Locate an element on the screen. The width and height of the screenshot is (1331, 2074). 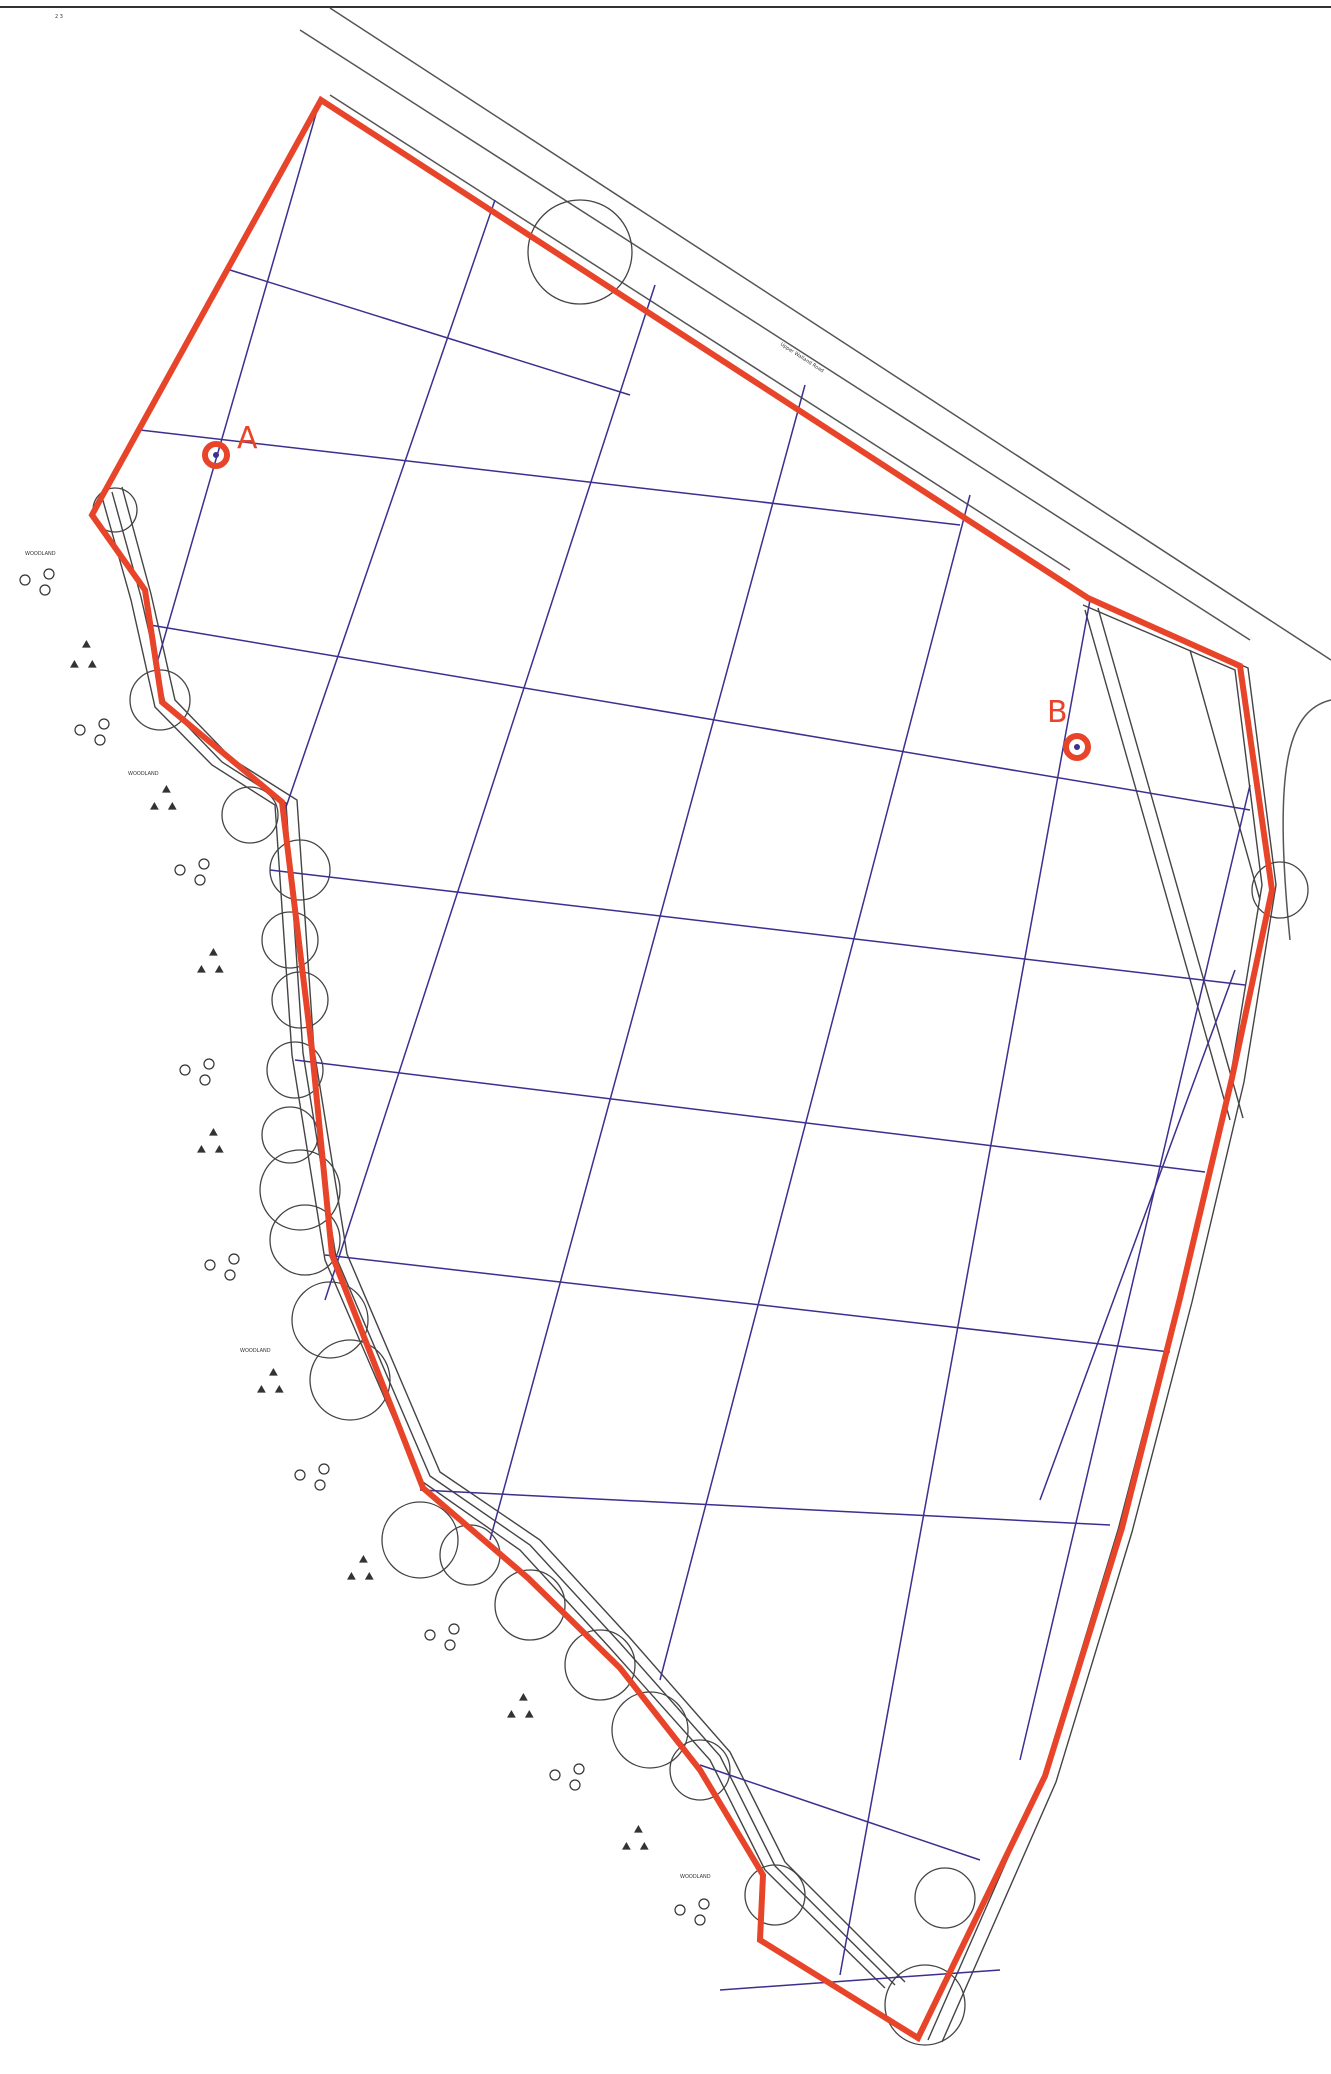
control-point-a: A is located at coordinates (230, 445).